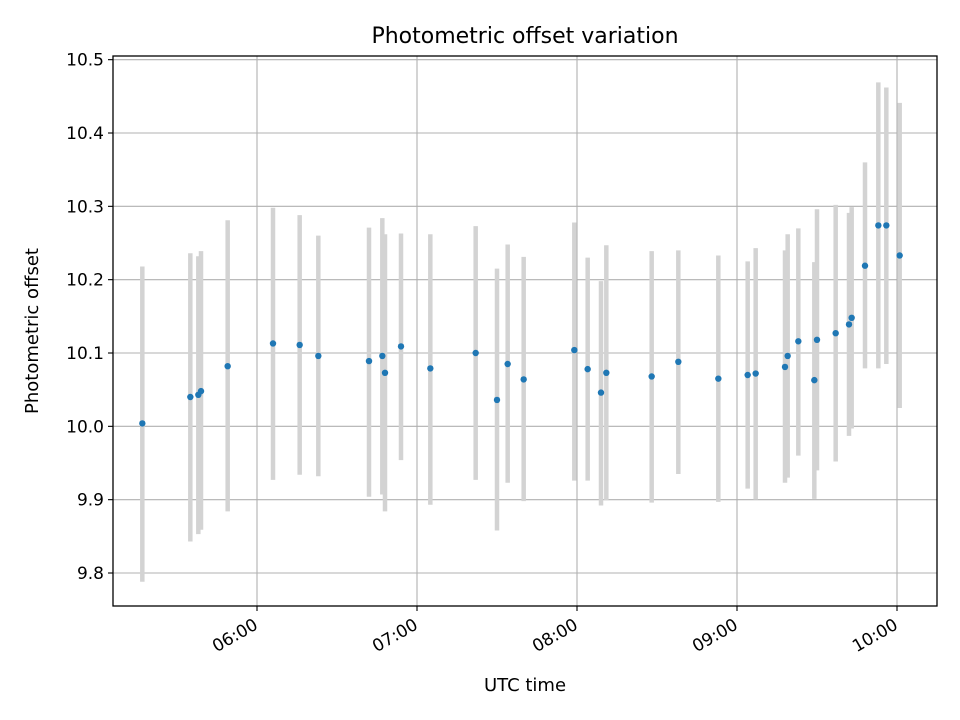 This screenshot has width=960, height=720. Describe the element at coordinates (524, 36) in the screenshot. I see `chart-title: Photometric offset variation` at that location.